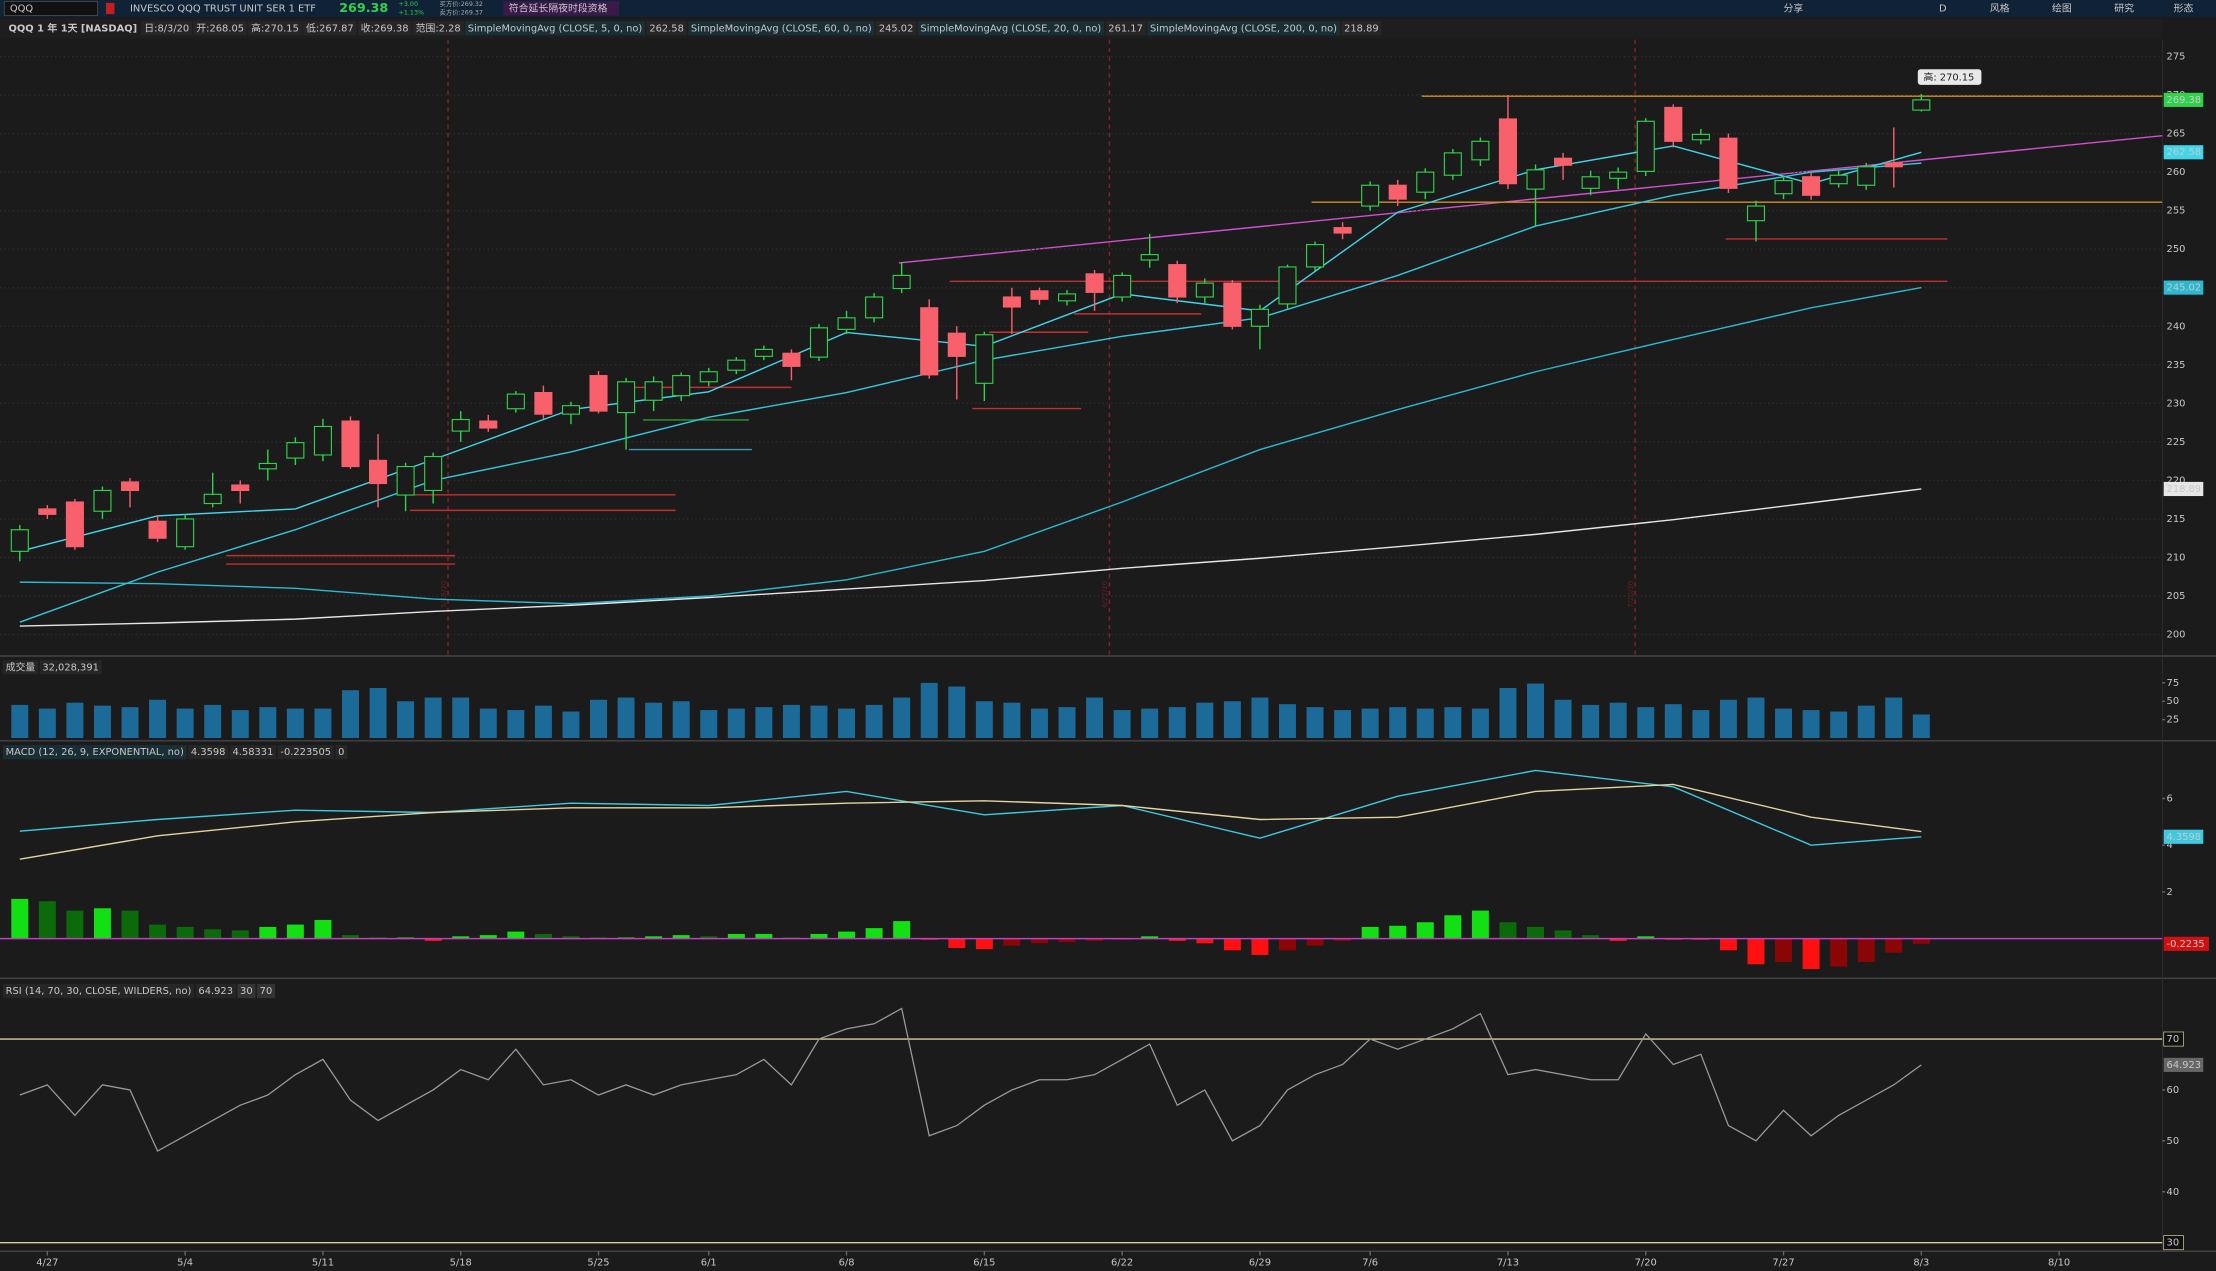 The image size is (2216, 1271). I want to click on x-tick-label: 5/11, so click(323, 1263).